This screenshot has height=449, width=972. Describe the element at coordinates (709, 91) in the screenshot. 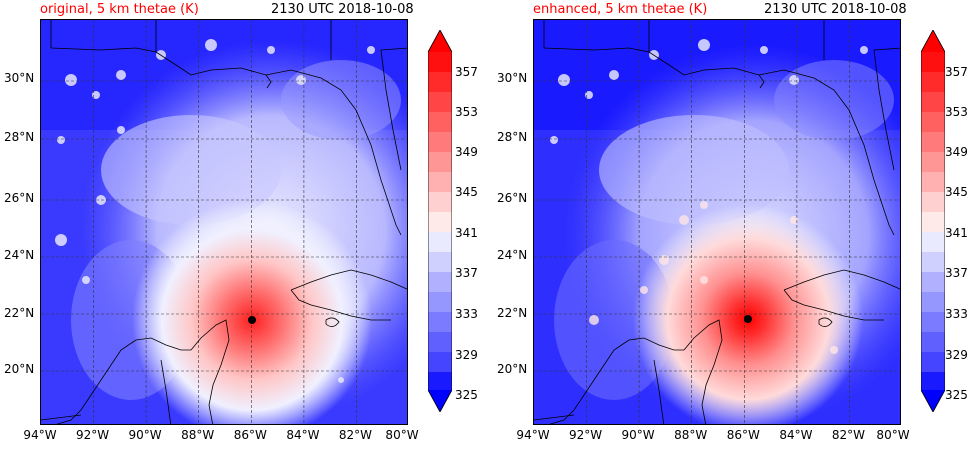

I see `cloud-speckles` at that location.